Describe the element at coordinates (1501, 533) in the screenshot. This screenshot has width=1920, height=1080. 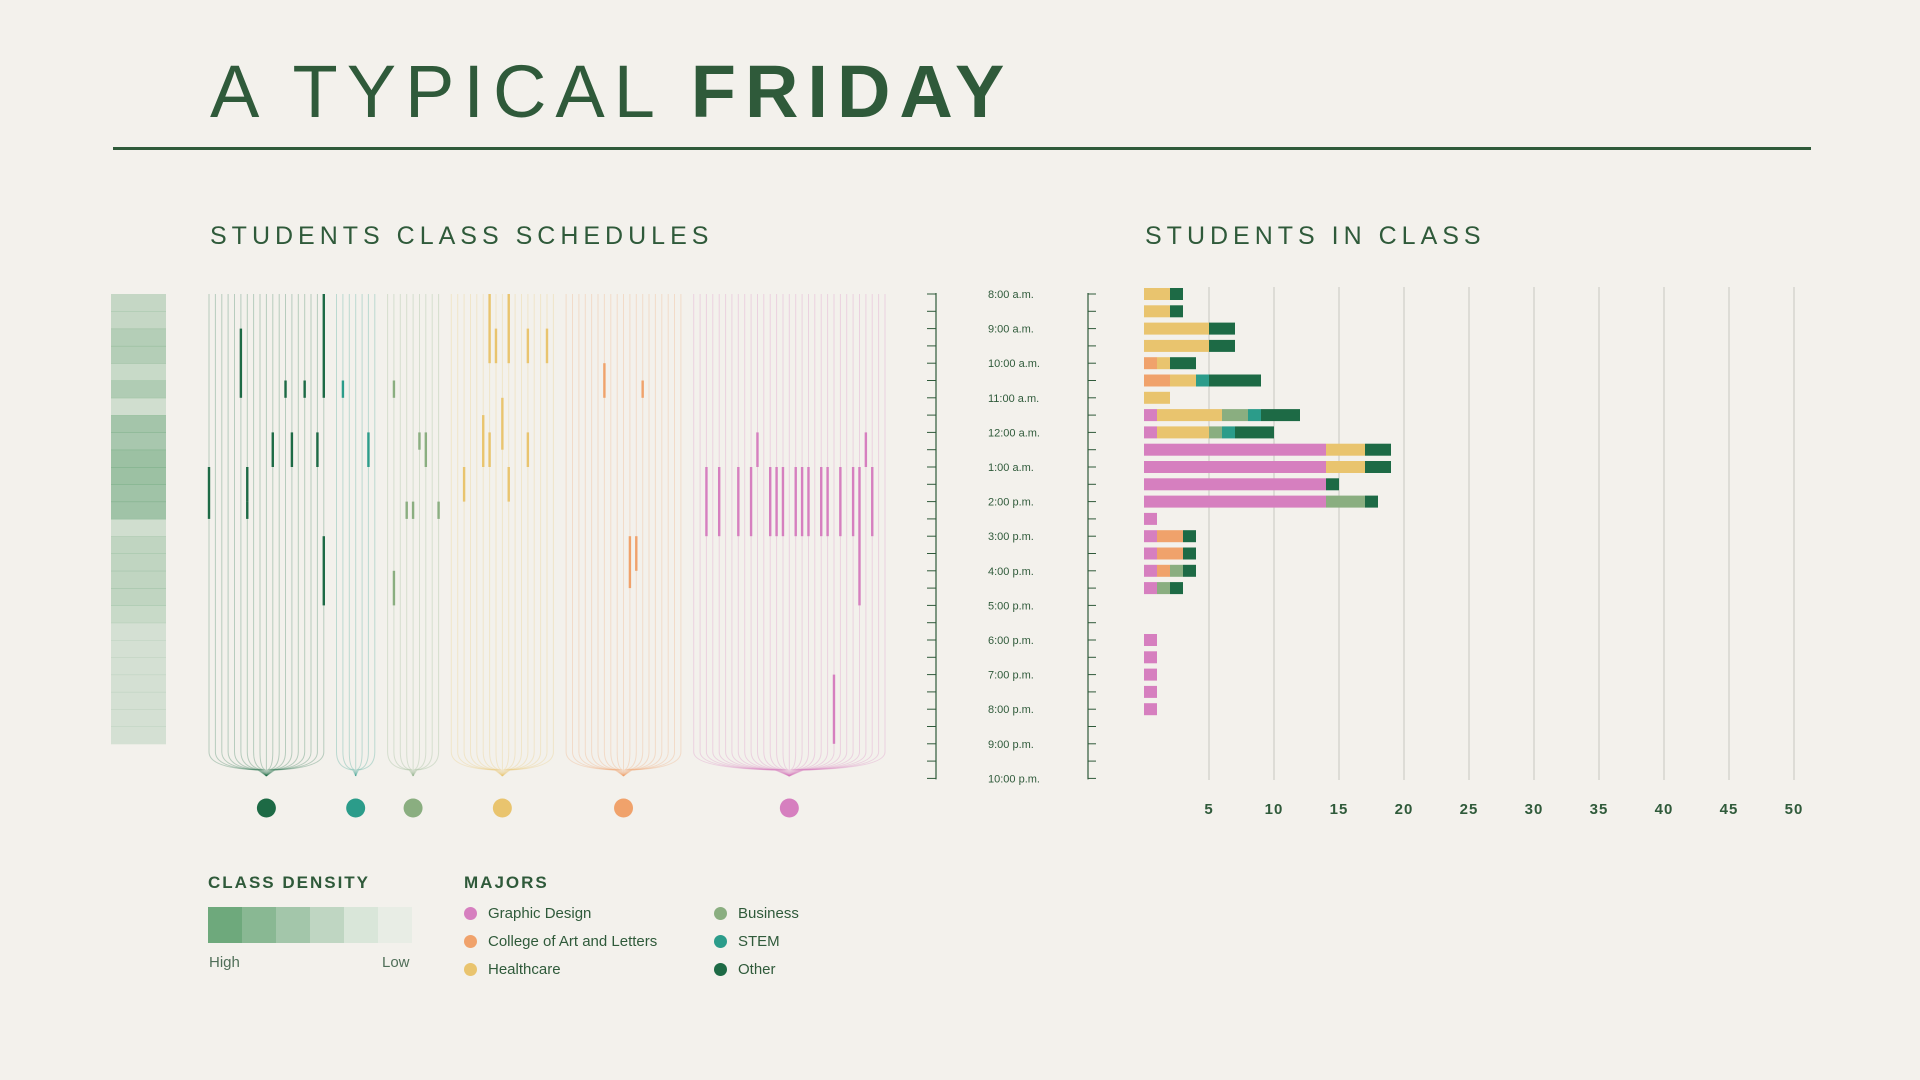
I see `bar-chart-grid` at that location.